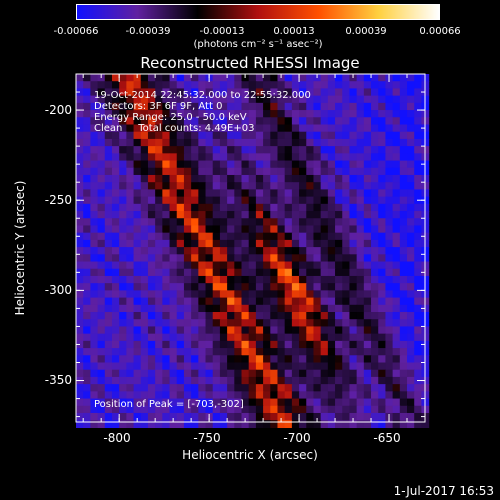 The image size is (500, 500). I want to click on x-tick-label: -750, so click(206, 438).